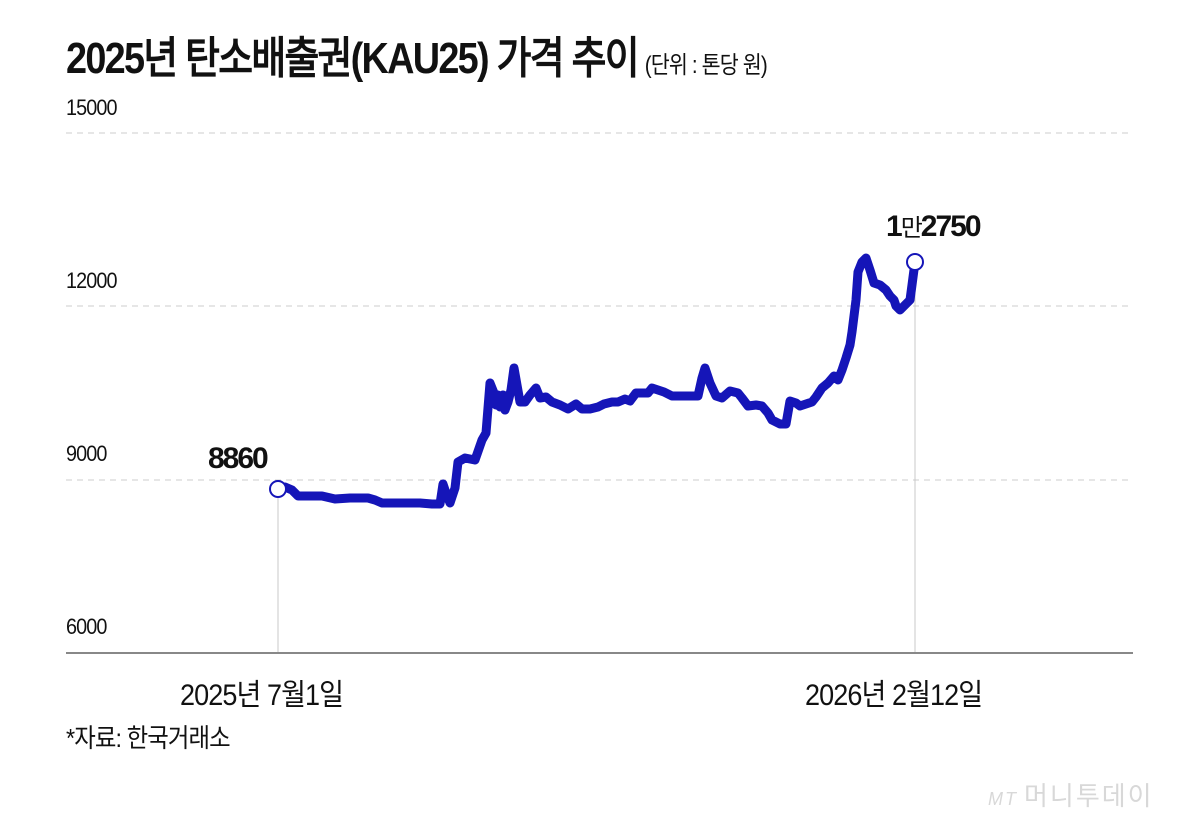 This screenshot has height=813, width=1200. Describe the element at coordinates (262, 695) in the screenshot. I see `x-tick-start-date: 2025년 7월1일` at that location.